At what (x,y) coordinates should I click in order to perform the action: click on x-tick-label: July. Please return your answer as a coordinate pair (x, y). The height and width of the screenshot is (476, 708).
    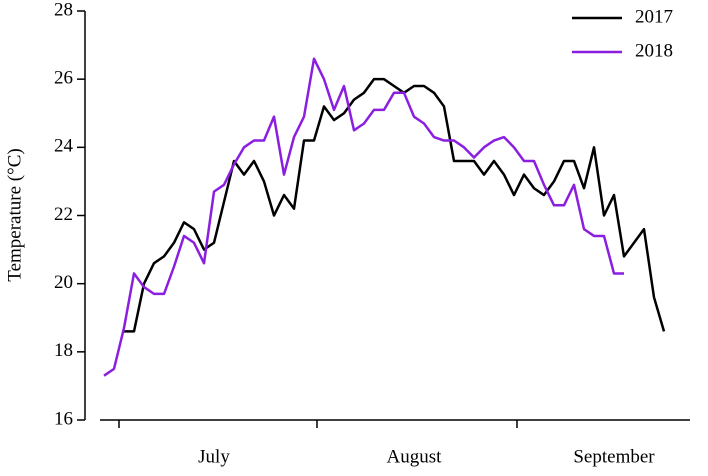
    Looking at the image, I should click on (214, 456).